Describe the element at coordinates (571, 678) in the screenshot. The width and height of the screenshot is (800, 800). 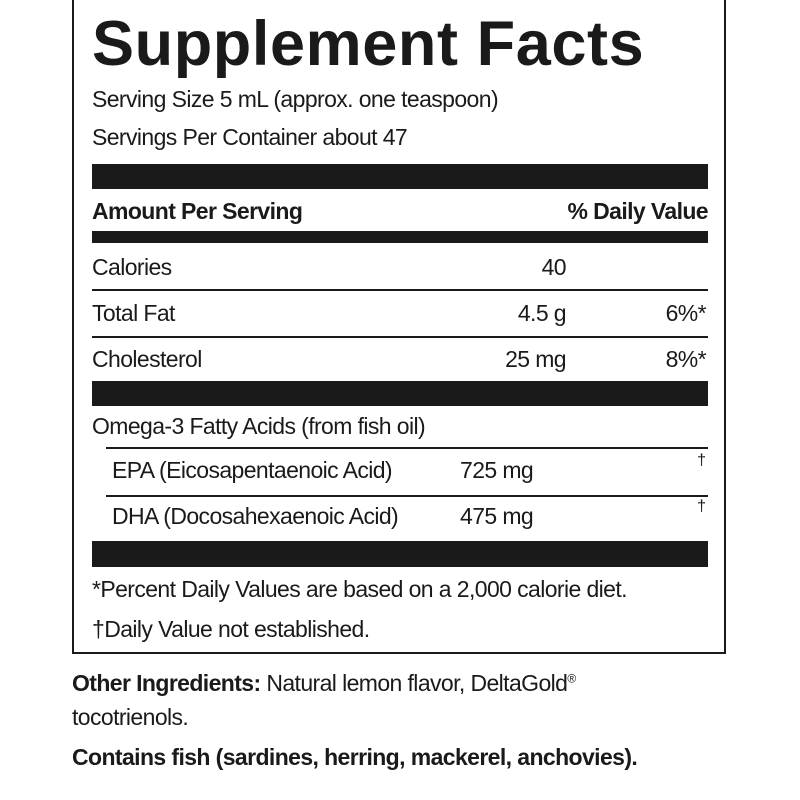
I see `registered-mark: ®` at that location.